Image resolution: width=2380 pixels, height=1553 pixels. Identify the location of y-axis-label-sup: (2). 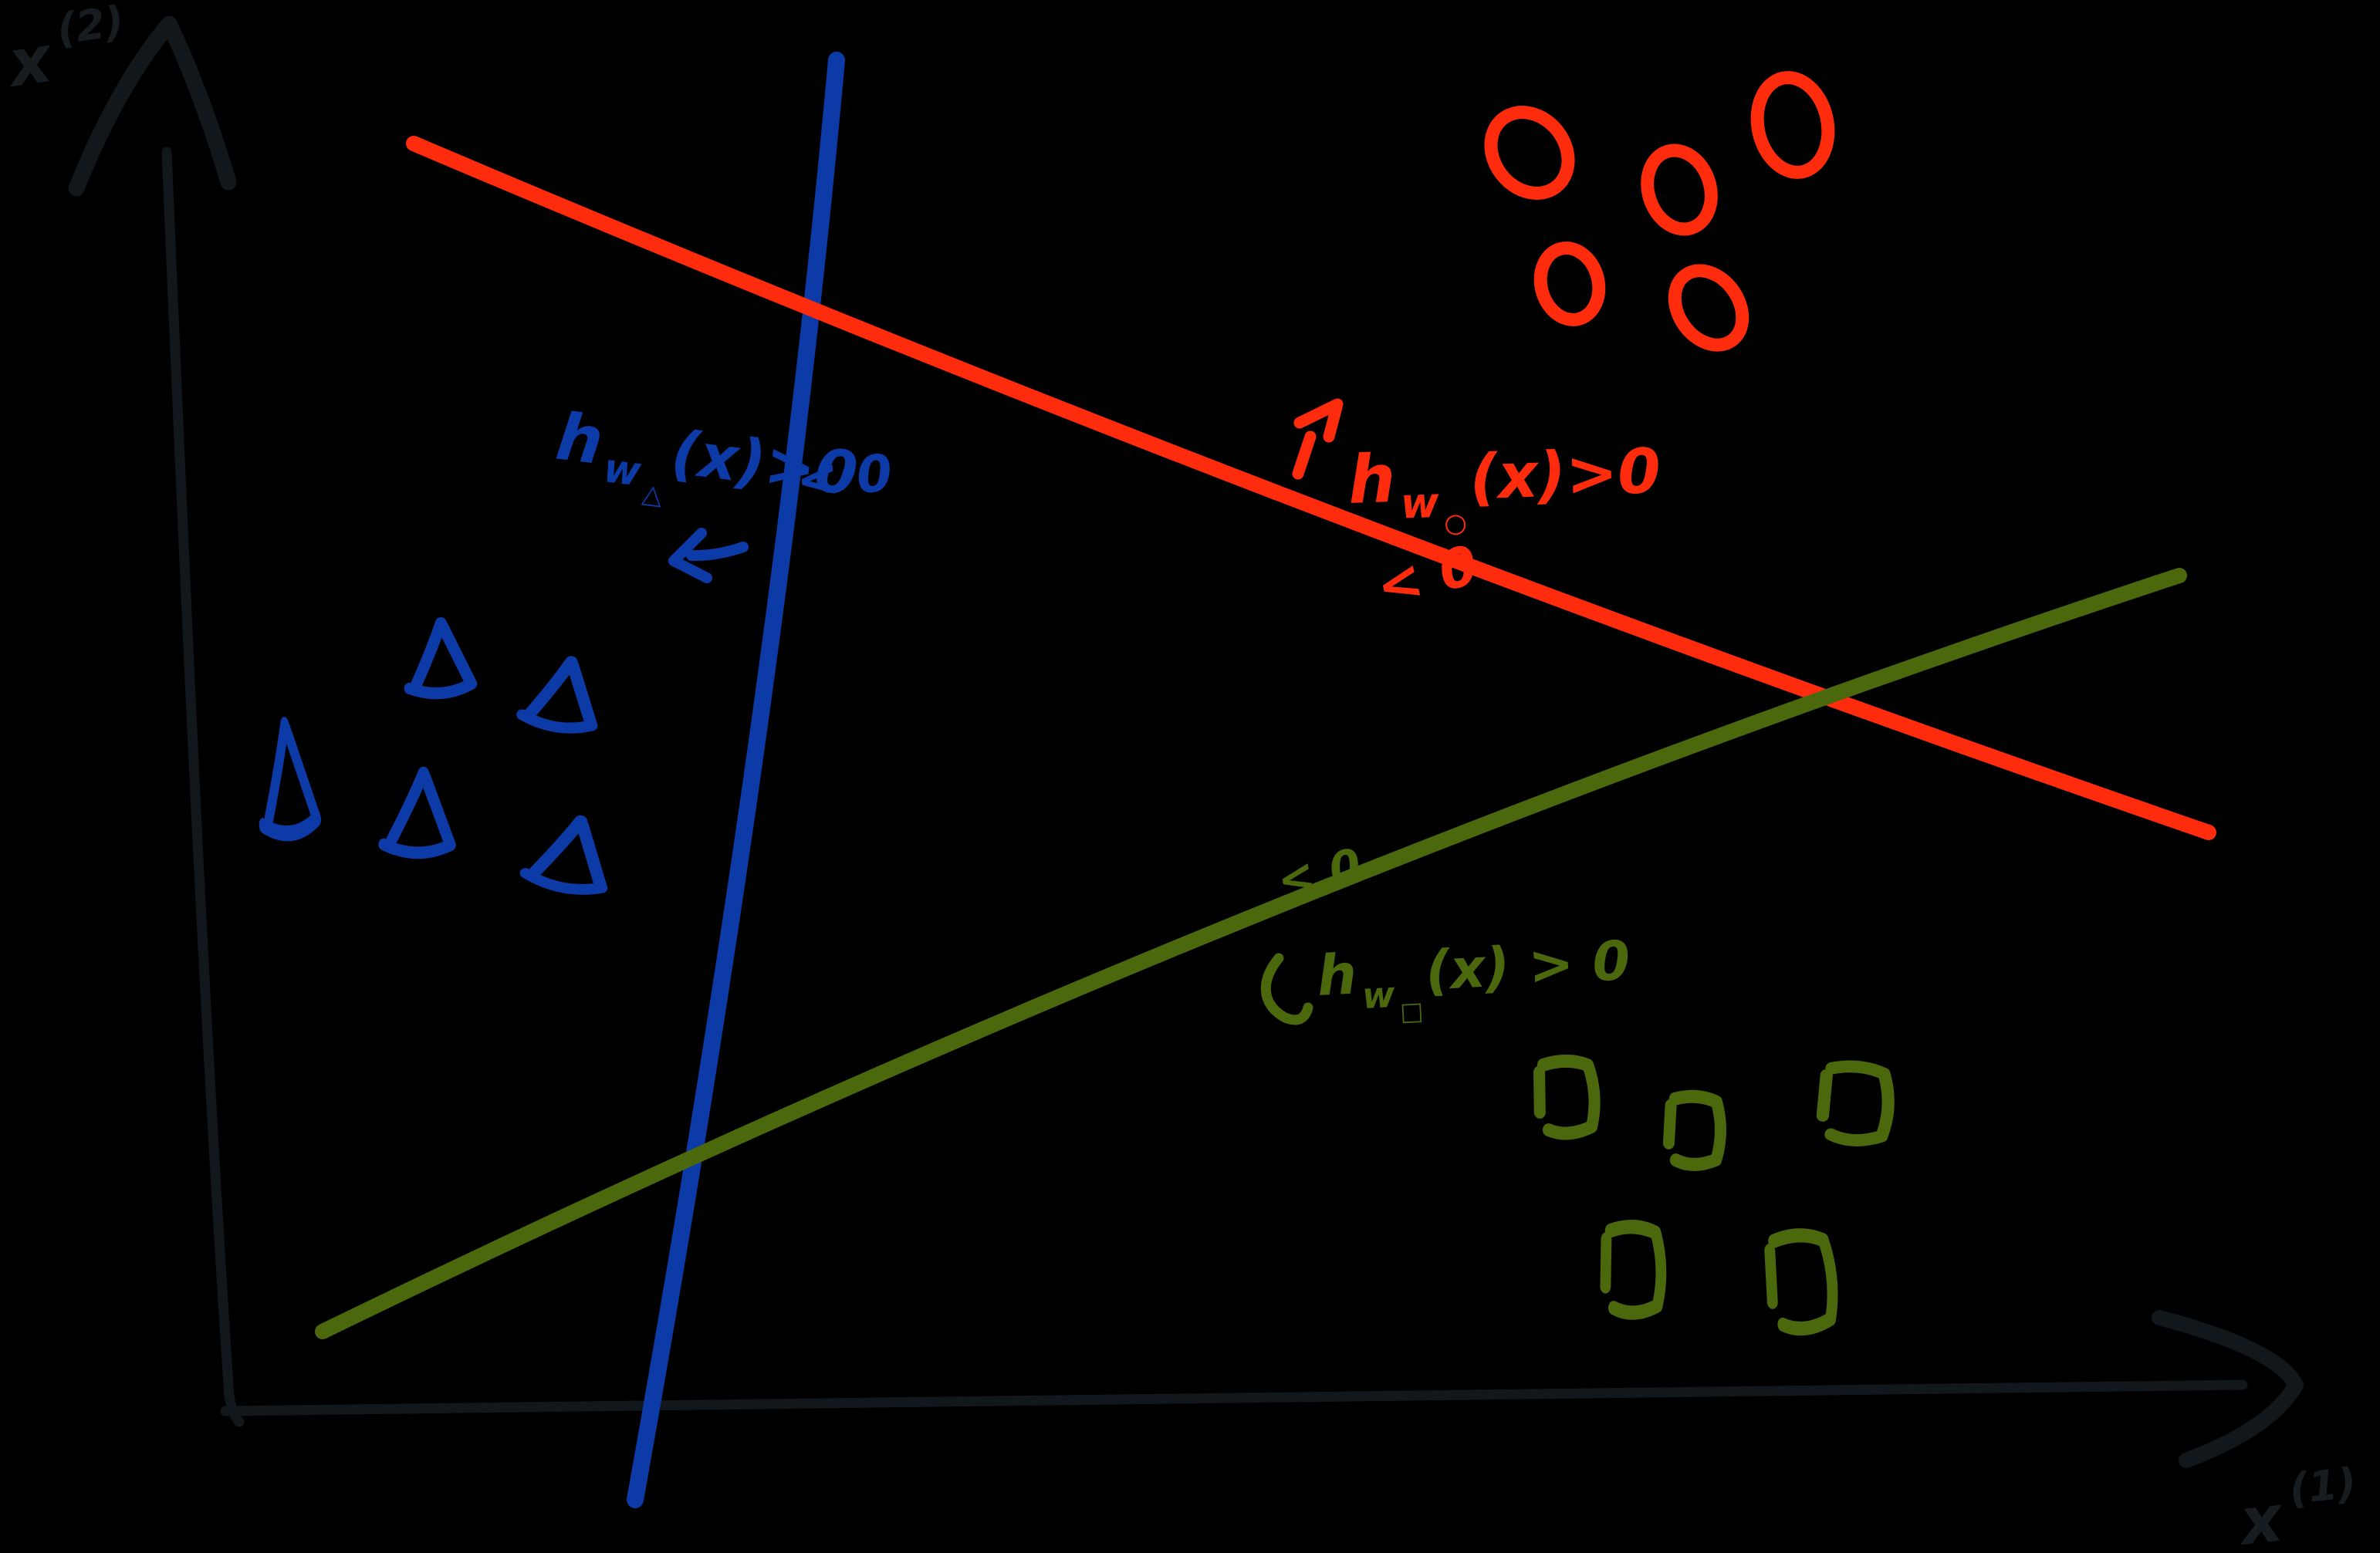
(91, 27).